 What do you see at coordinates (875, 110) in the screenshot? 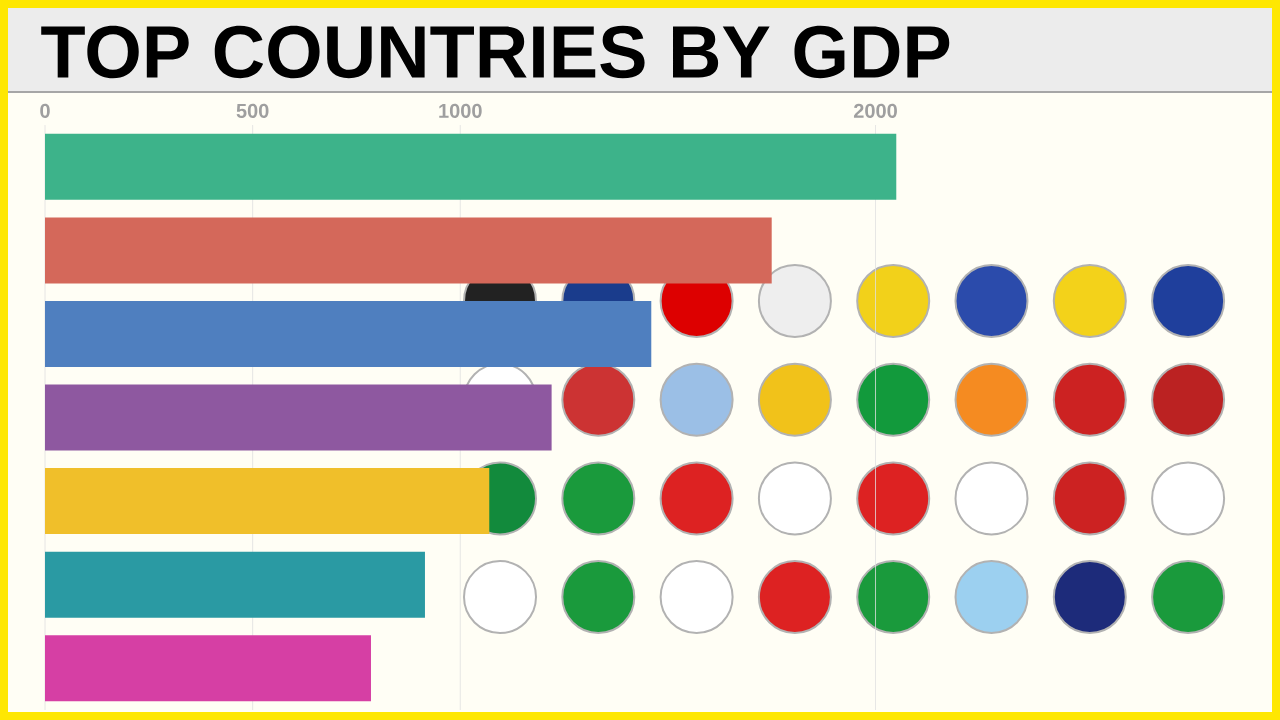
I see `x-tick-label: 2000` at bounding box center [875, 110].